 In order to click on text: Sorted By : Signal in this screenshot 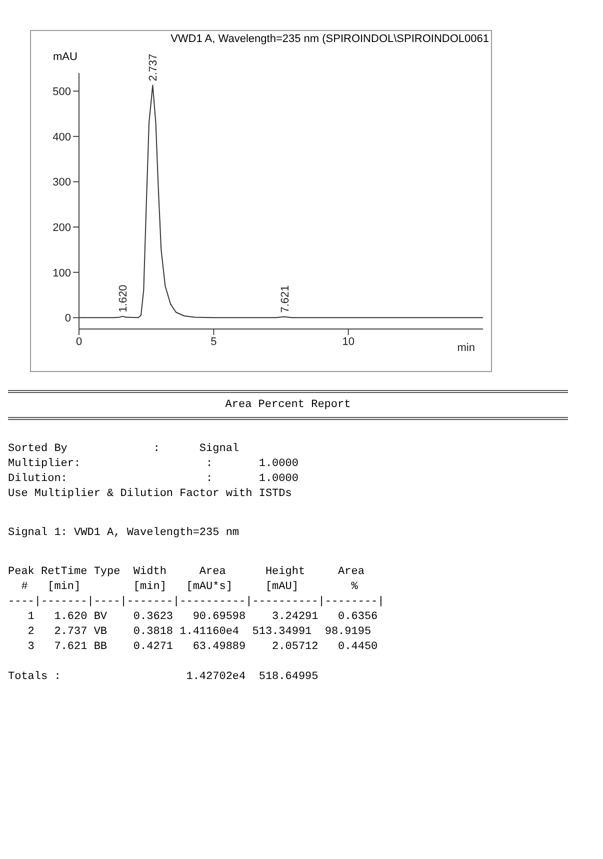, I will do `click(124, 449)`.